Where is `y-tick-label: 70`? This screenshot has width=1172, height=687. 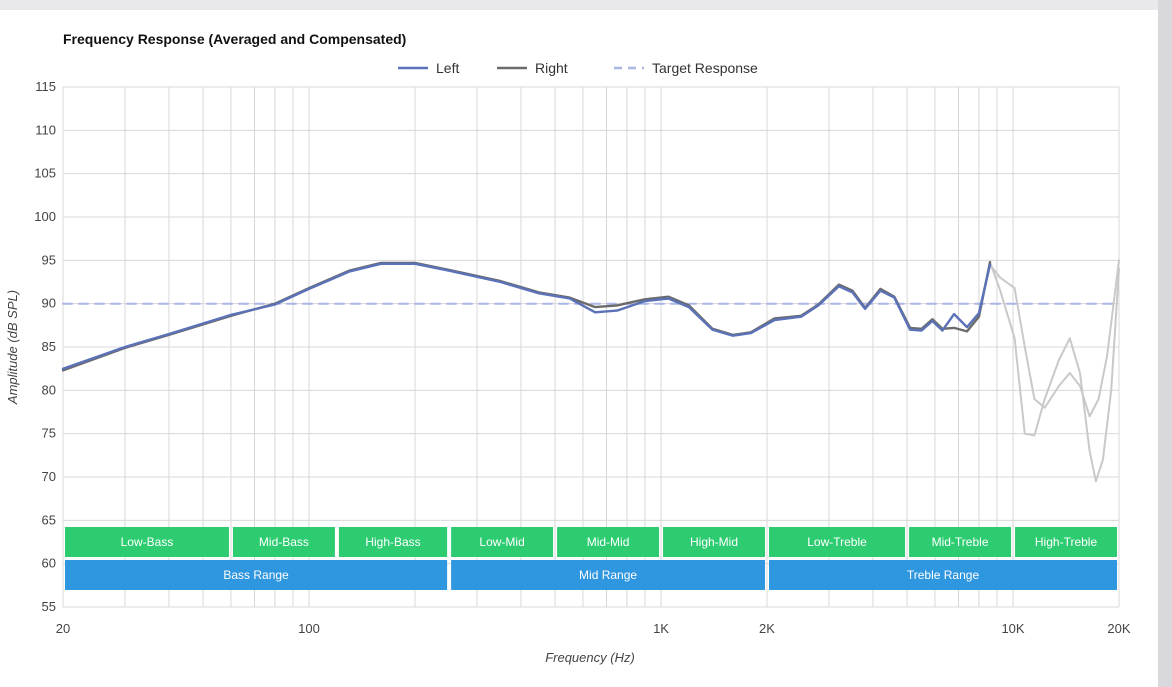
y-tick-label: 70 is located at coordinates (49, 476).